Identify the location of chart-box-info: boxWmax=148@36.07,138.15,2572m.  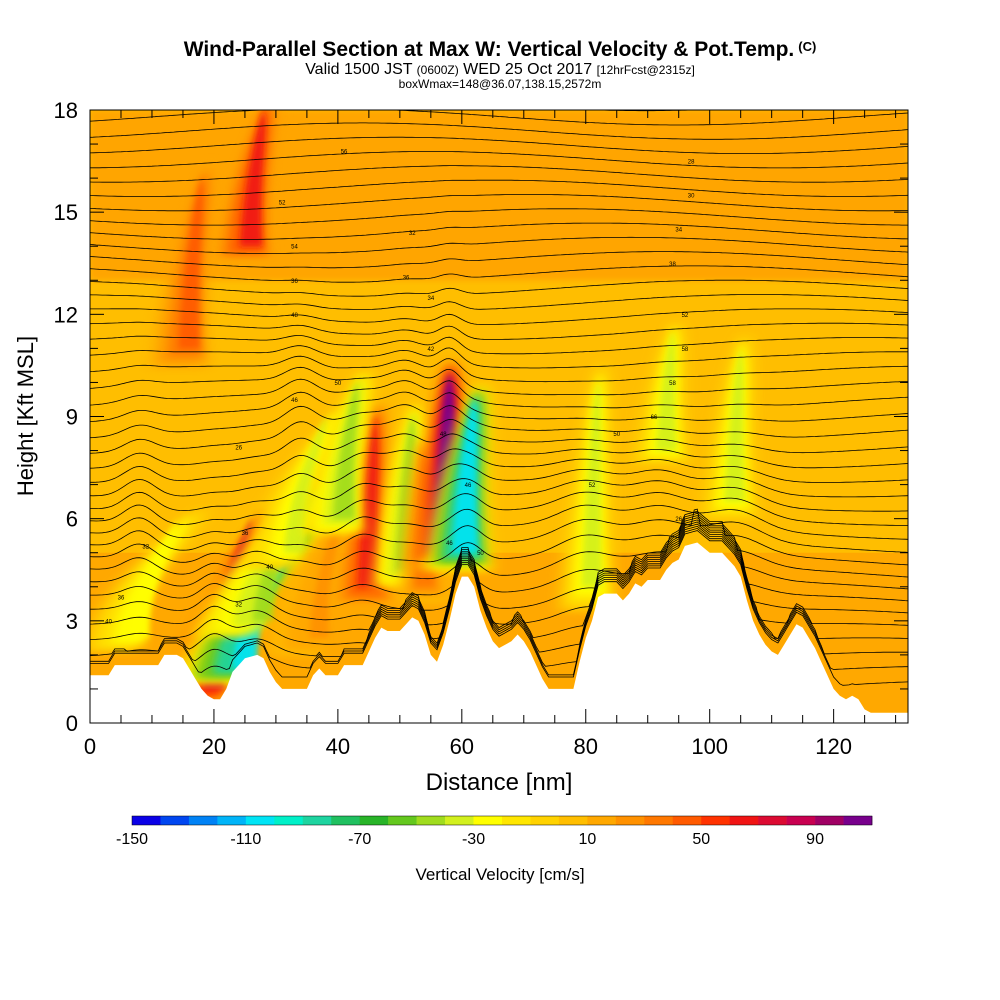
(500, 84).